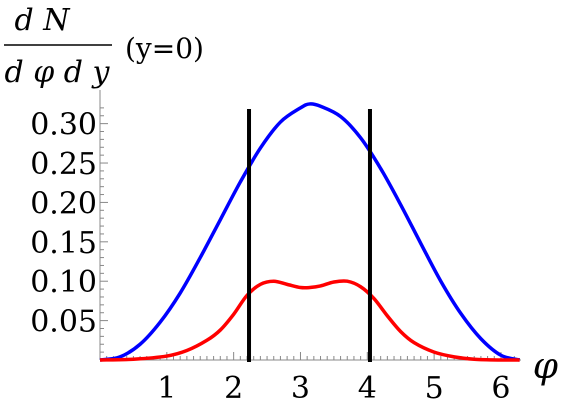 The image size is (568, 409). Describe the element at coordinates (166, 388) in the screenshot. I see `x-tick-label: 1` at that location.